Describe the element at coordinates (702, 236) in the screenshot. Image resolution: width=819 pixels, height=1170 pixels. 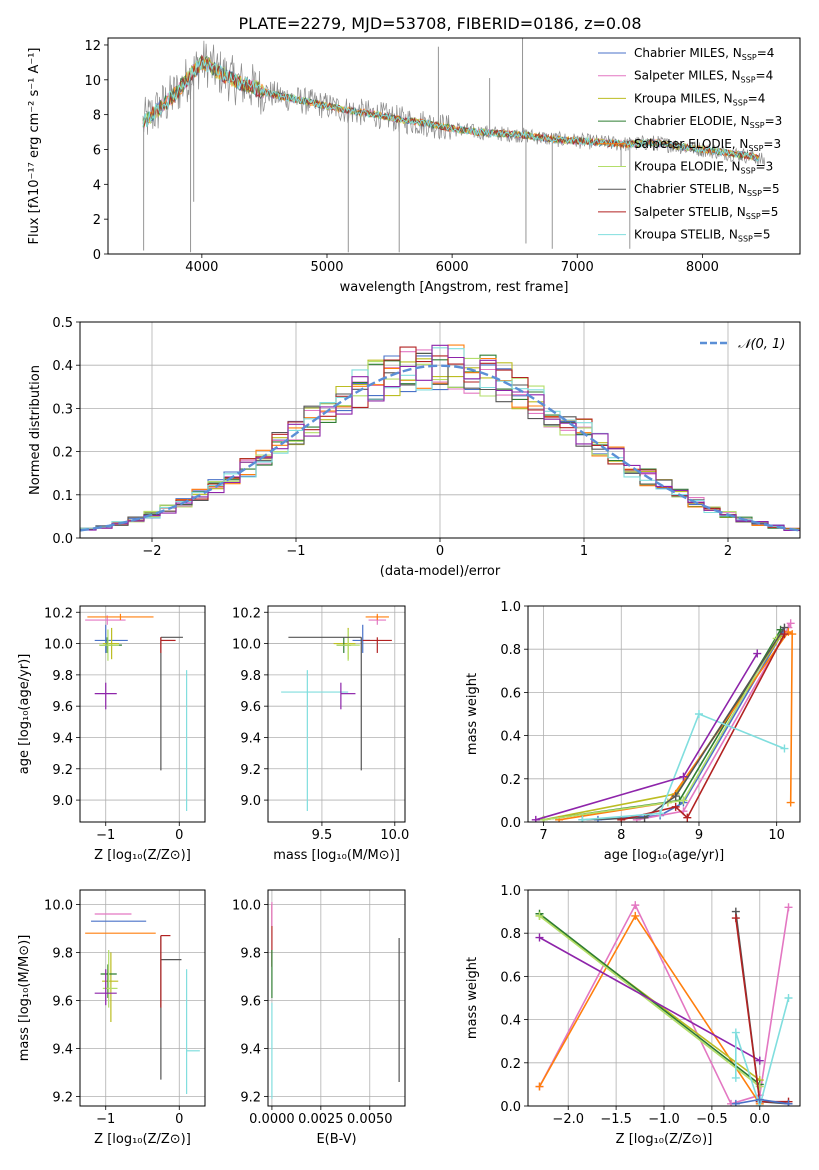
I see `legend-entry: Kroupa STELIB, NSSP=5` at that location.